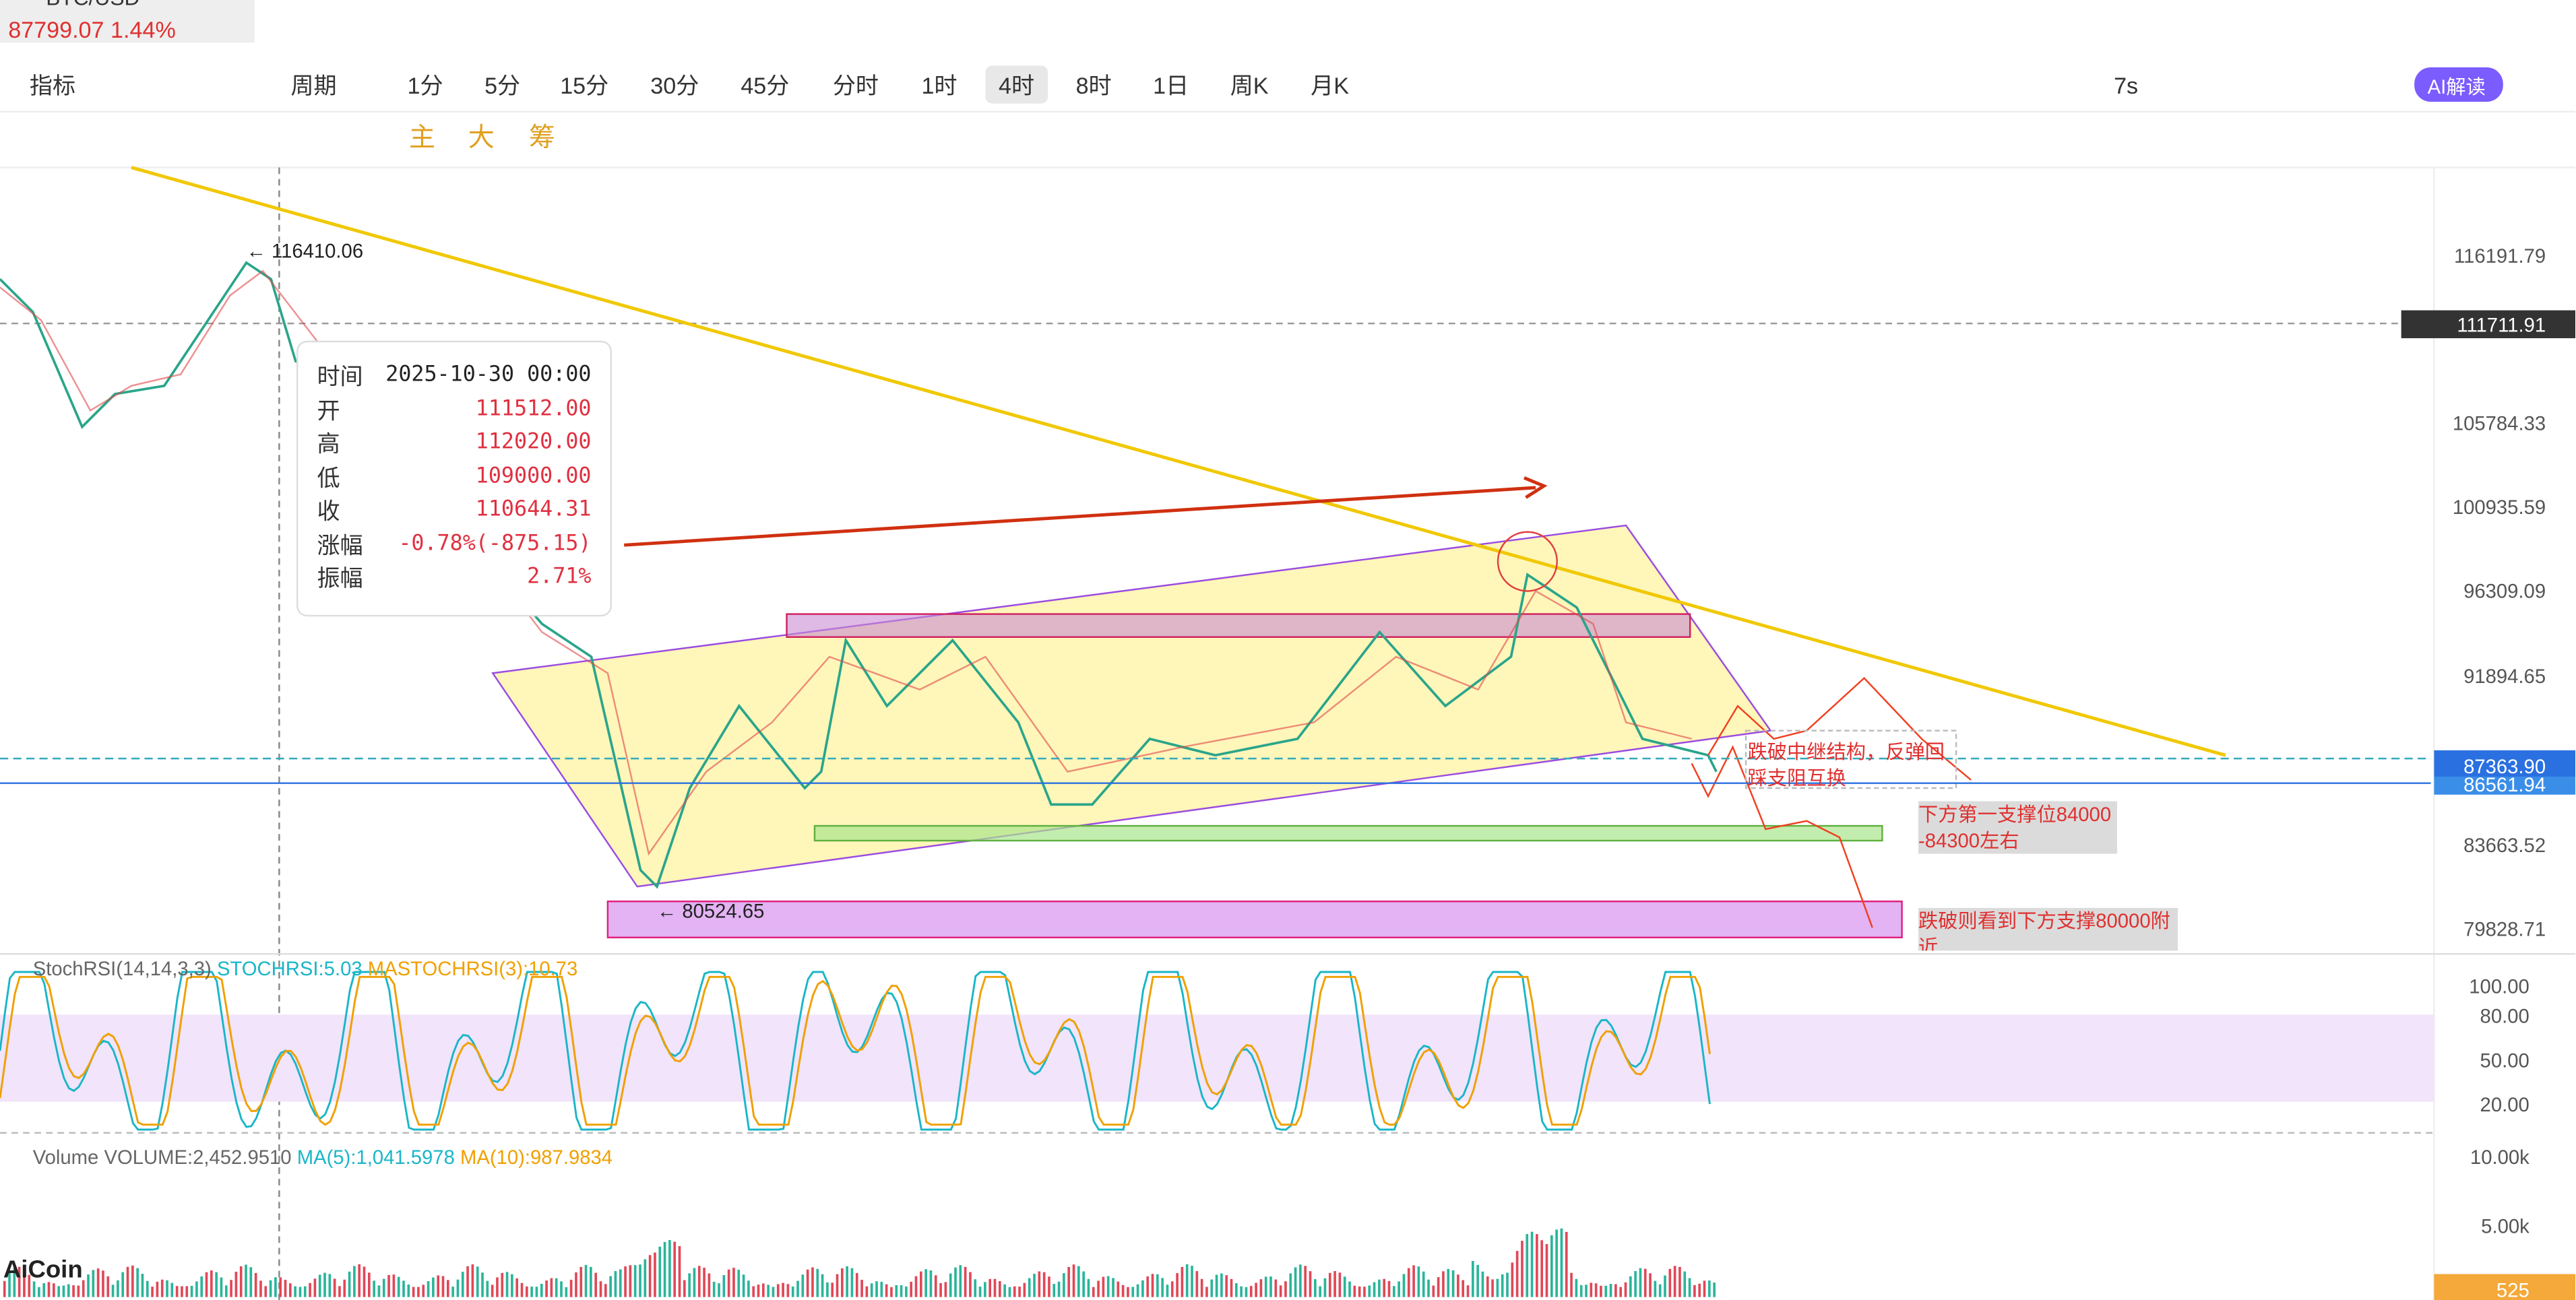 The width and height of the screenshot is (2576, 1300). Describe the element at coordinates (2504, 785) in the screenshot. I see `price-box` at that location.